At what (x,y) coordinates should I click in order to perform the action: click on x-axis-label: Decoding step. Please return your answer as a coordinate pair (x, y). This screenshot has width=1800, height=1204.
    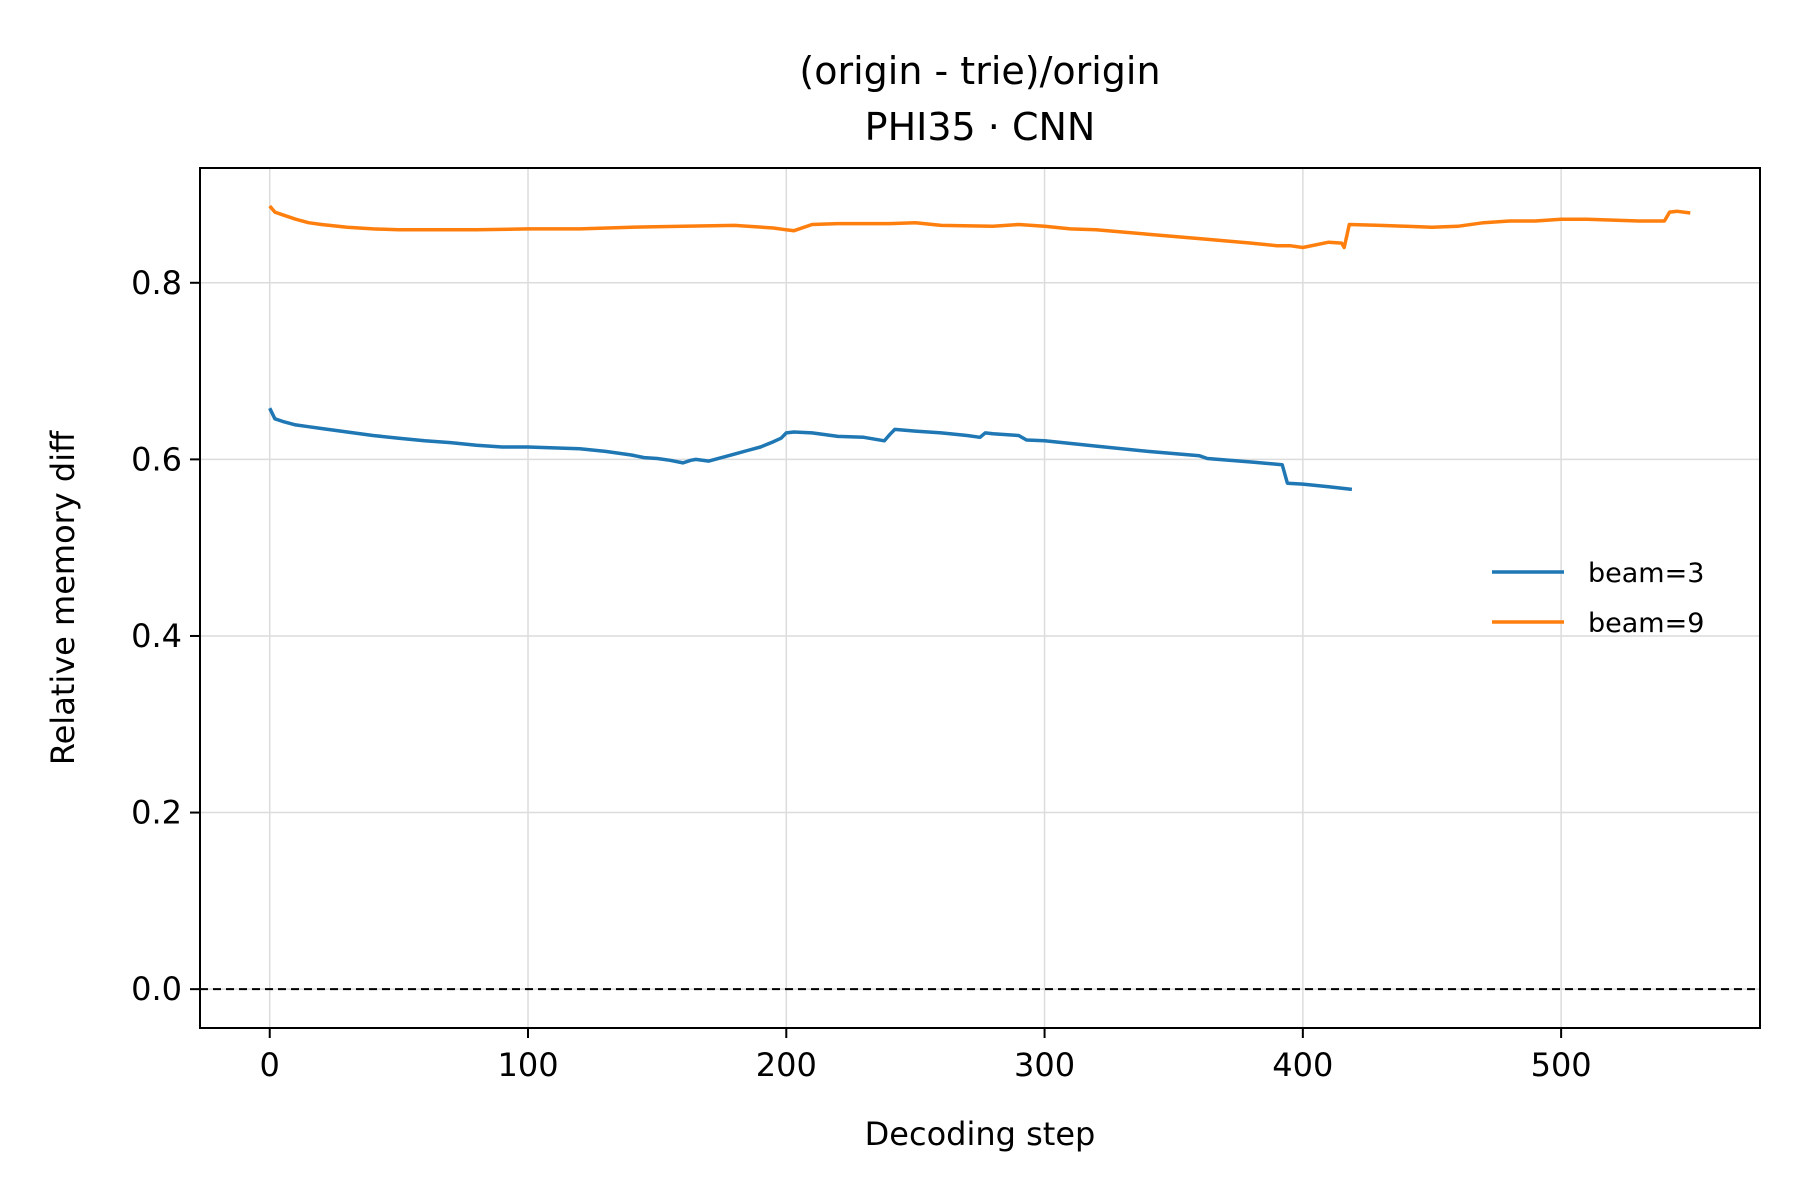
    Looking at the image, I should click on (980, 1134).